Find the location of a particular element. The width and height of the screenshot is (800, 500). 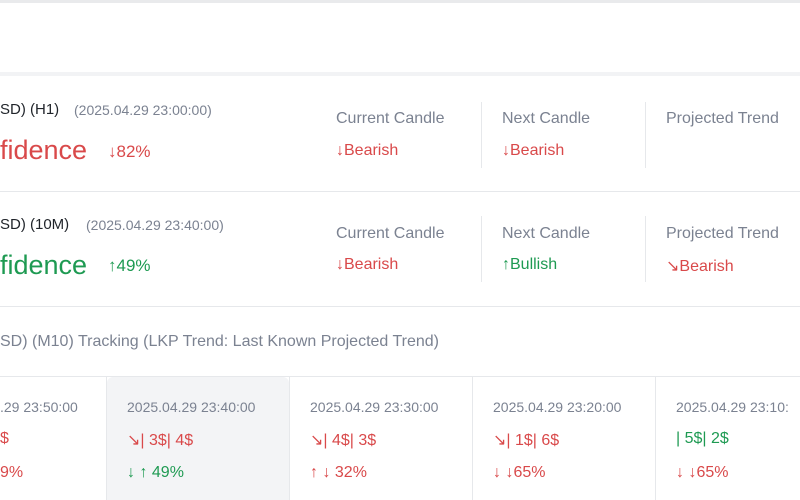

card-result: 9% is located at coordinates (12, 472).